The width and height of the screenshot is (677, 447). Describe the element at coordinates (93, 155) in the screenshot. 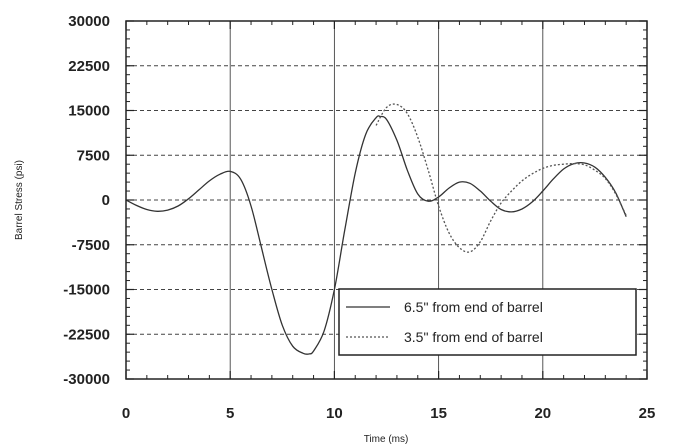

I see `y-tick-label: 7500` at that location.